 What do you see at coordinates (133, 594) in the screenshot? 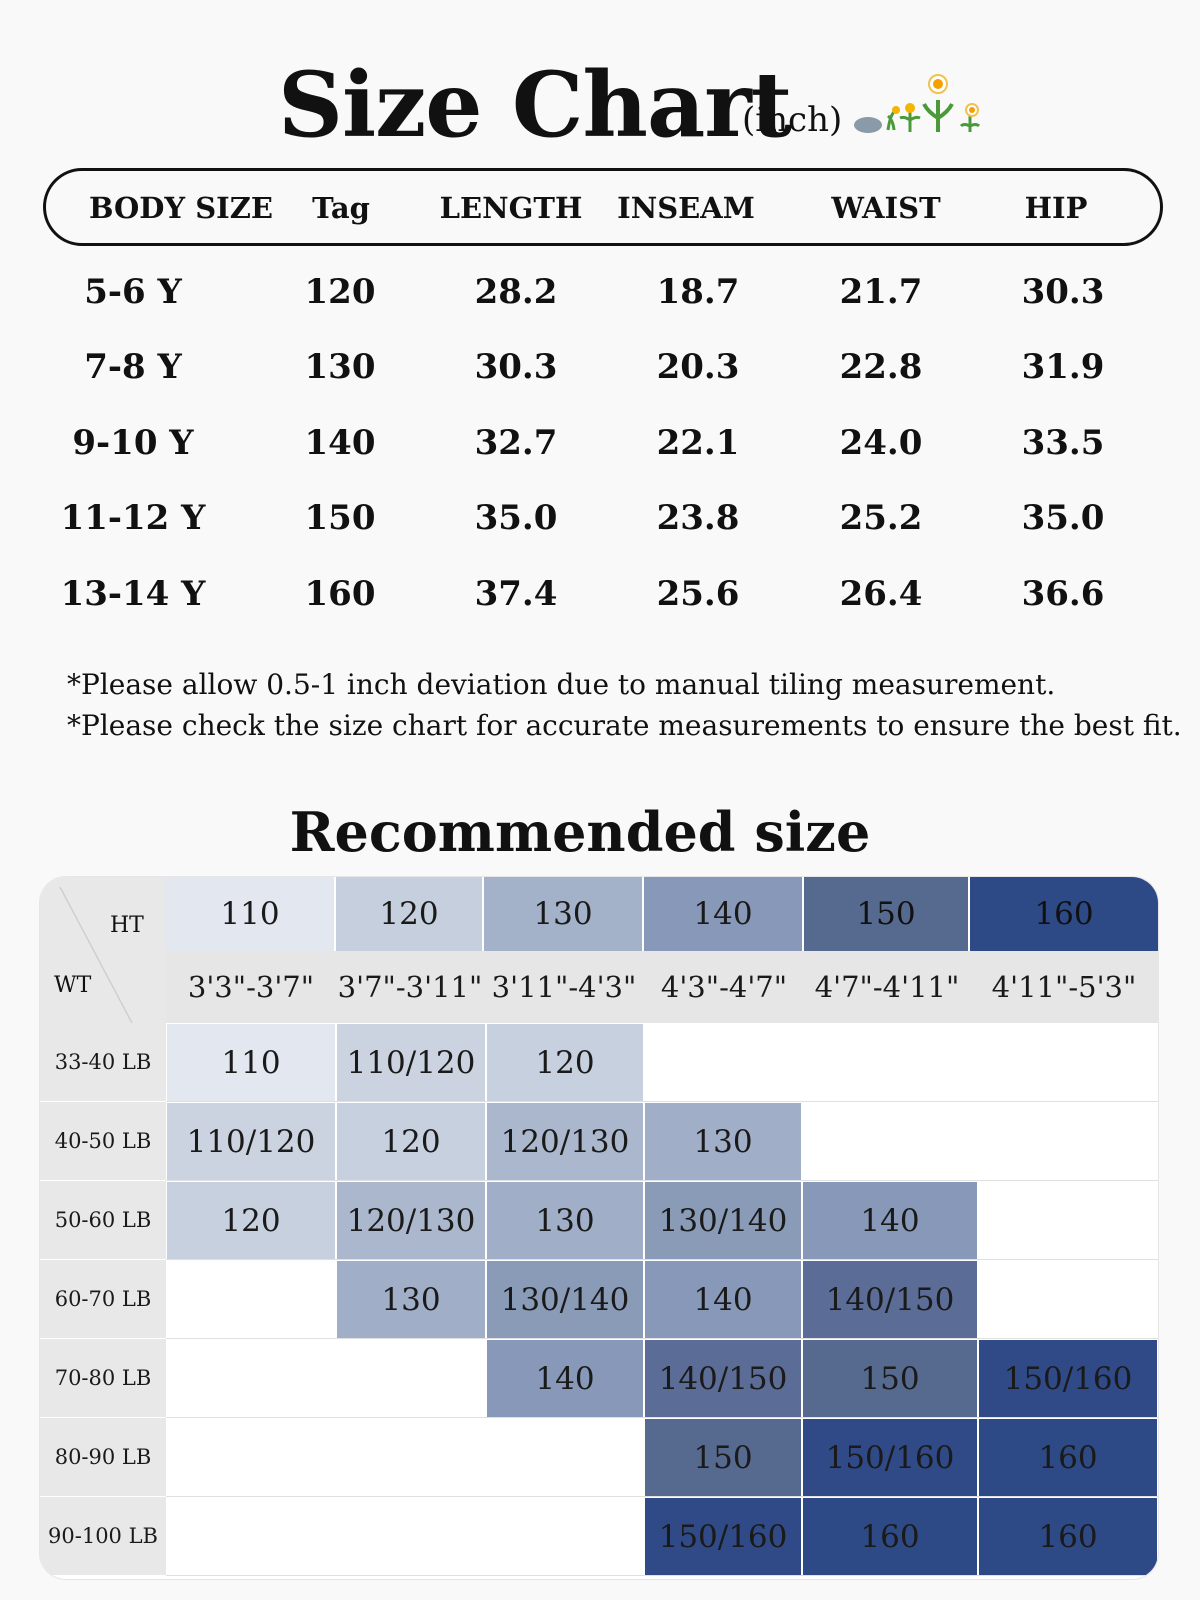
I see `measurement-cell: 13-14 Y` at bounding box center [133, 594].